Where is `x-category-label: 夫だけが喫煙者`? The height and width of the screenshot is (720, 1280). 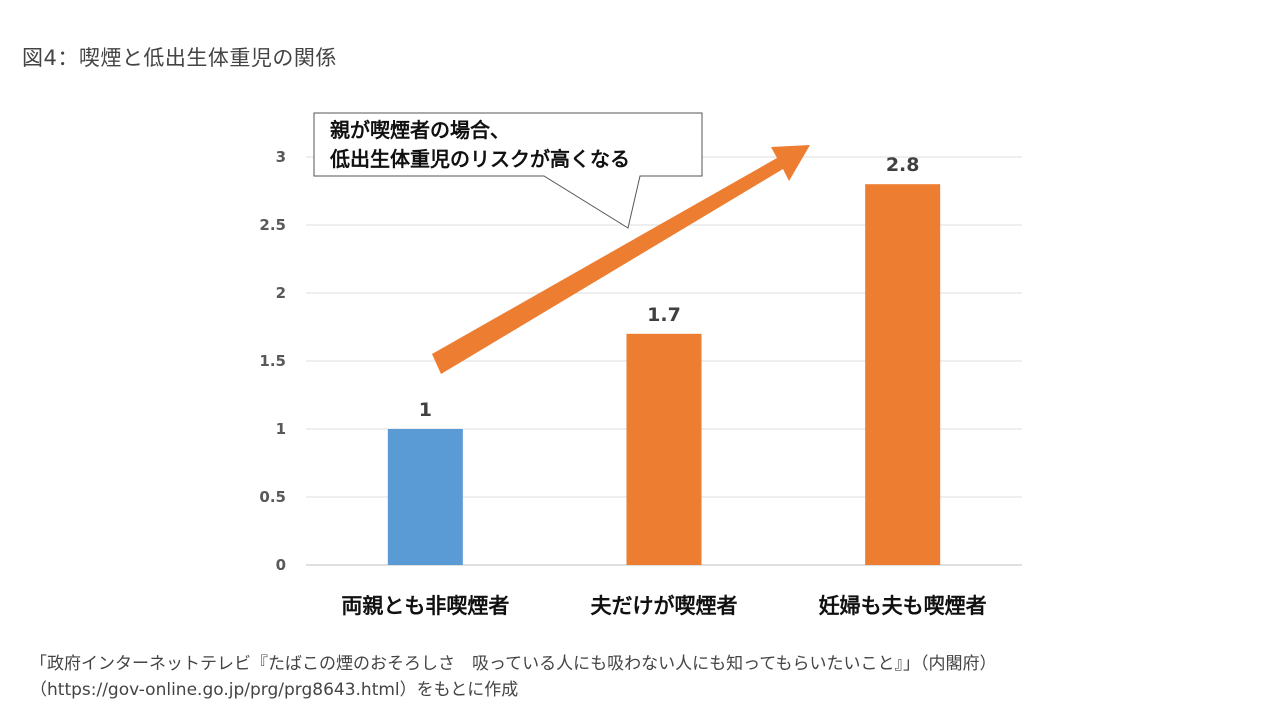 x-category-label: 夫だけが喫煙者 is located at coordinates (664, 606).